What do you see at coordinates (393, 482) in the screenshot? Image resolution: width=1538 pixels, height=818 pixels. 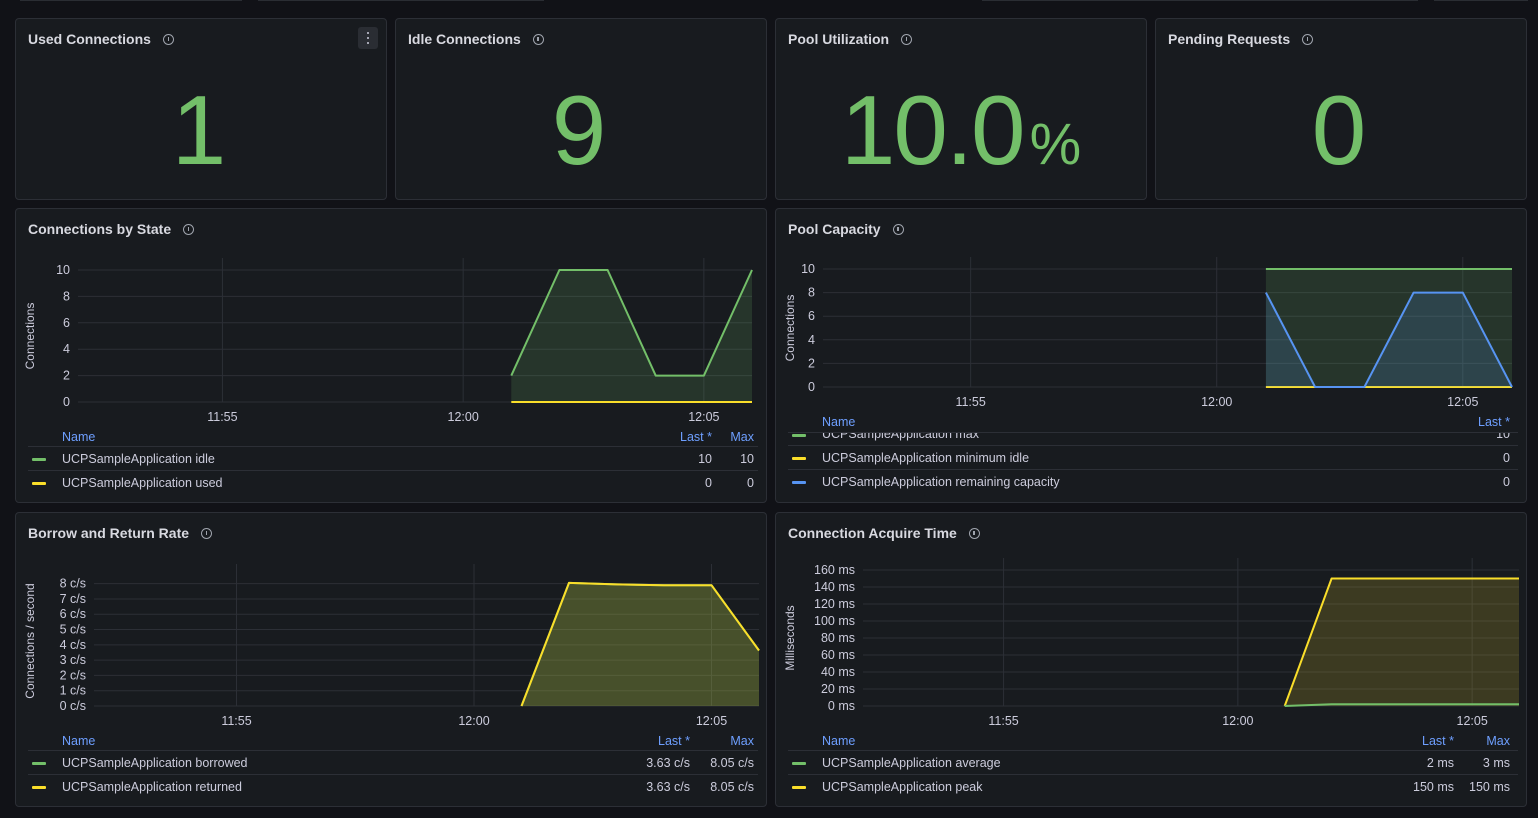 I see `legend-row: UCPSampleApplication used 0 0` at bounding box center [393, 482].